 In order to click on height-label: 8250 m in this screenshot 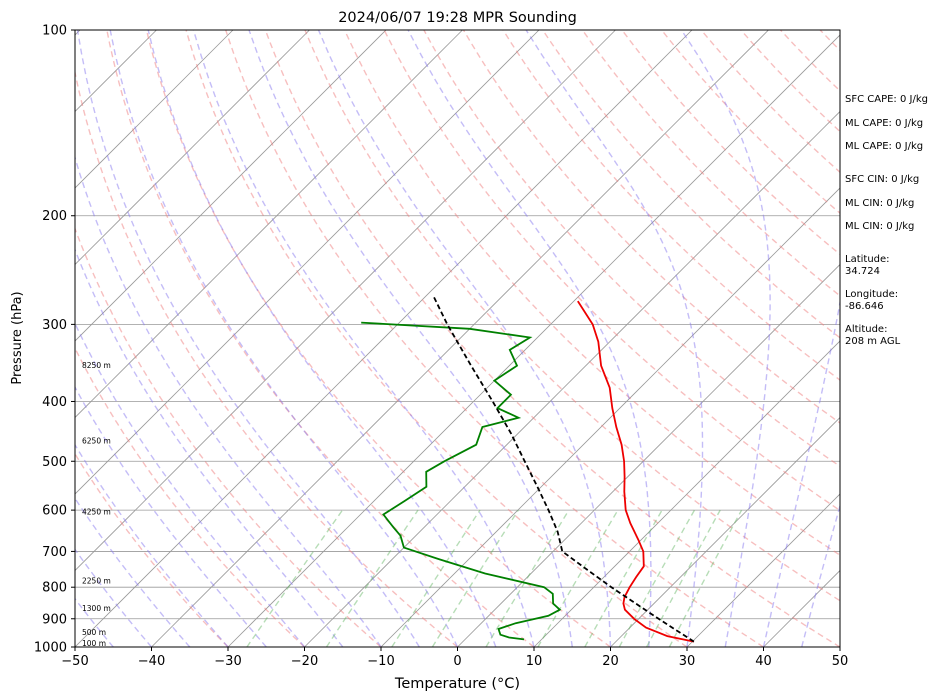, I will do `click(96, 365)`.